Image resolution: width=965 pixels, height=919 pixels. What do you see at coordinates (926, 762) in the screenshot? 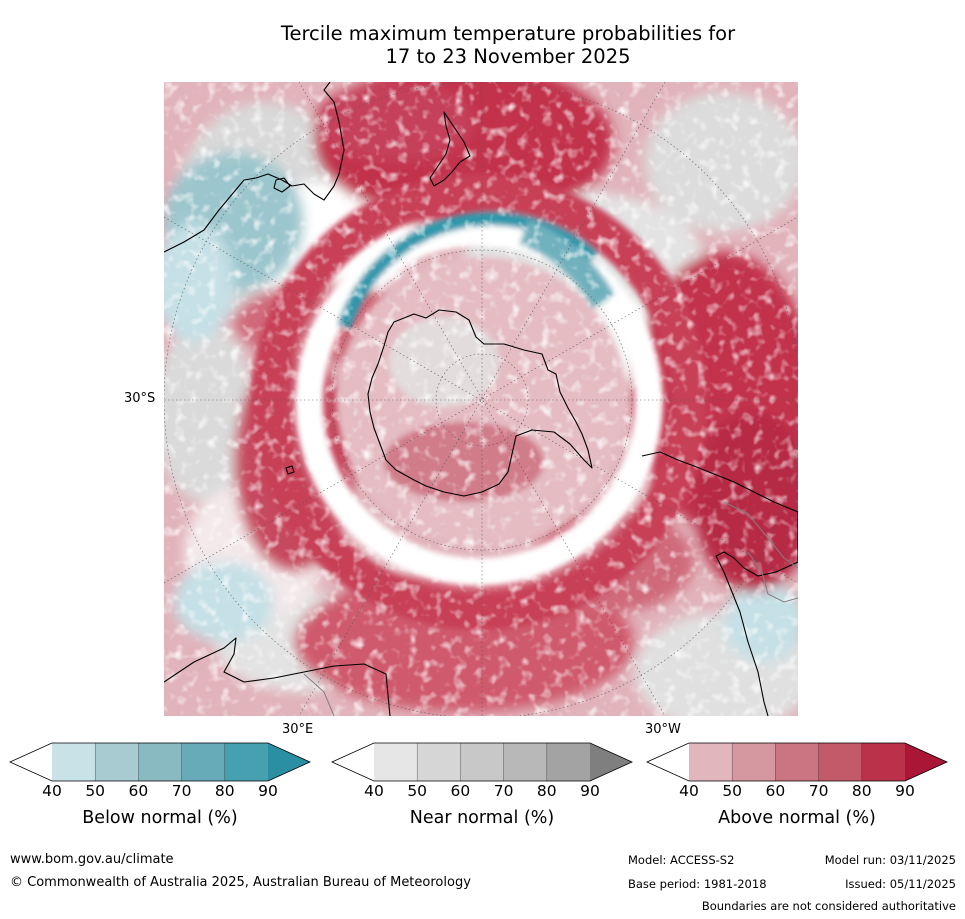
I see `colorbar-above-max-extension` at bounding box center [926, 762].